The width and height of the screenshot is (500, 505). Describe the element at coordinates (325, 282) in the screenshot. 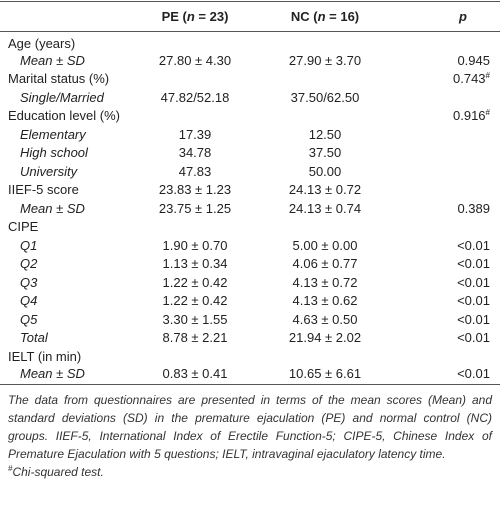

I see `value-cell: 4.13 ± 0.72` at that location.